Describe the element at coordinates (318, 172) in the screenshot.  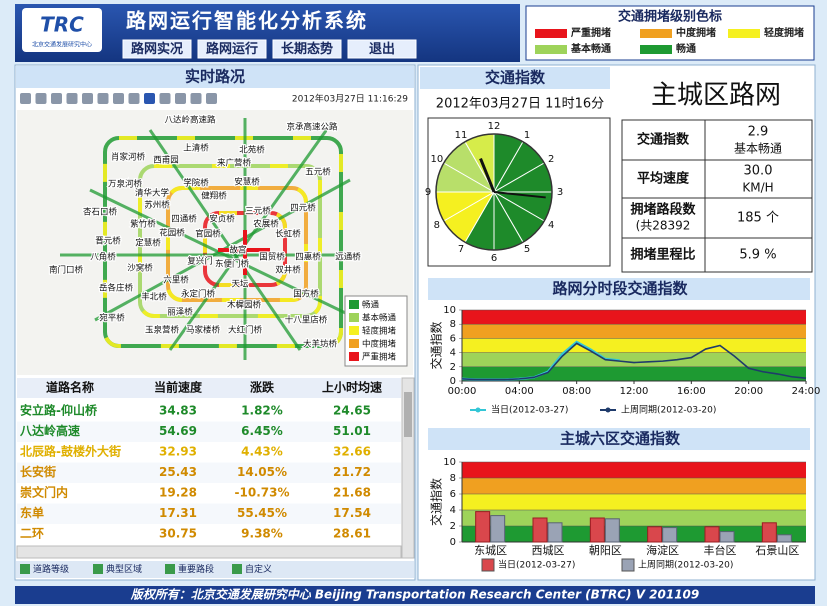
I see `map-label: 五元桥` at that location.